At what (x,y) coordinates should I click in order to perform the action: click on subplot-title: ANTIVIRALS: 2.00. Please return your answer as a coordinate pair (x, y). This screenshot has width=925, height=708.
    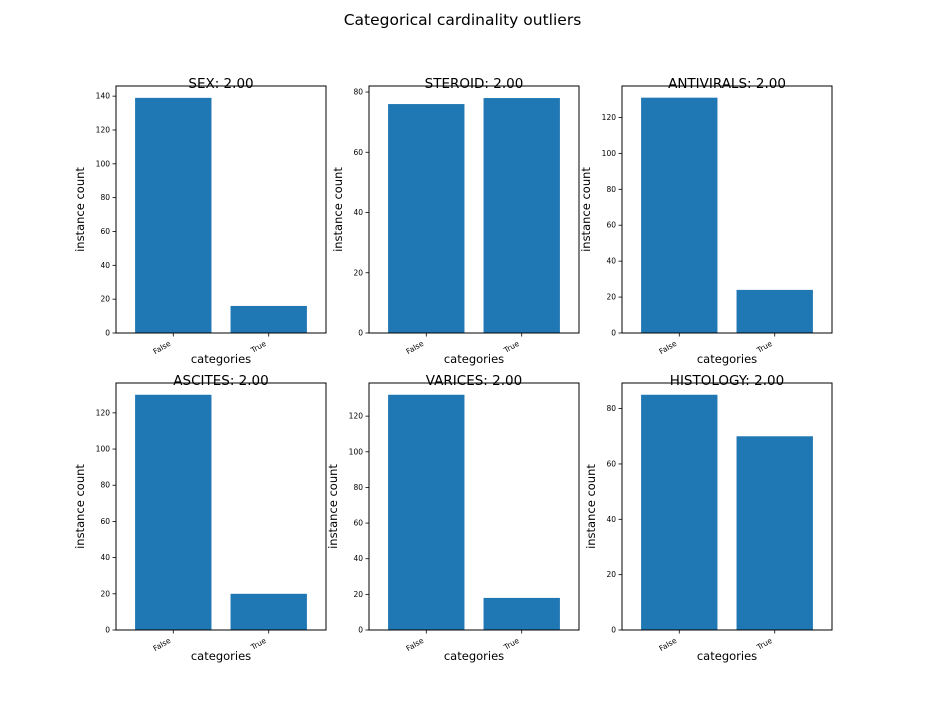
    Looking at the image, I should click on (727, 84).